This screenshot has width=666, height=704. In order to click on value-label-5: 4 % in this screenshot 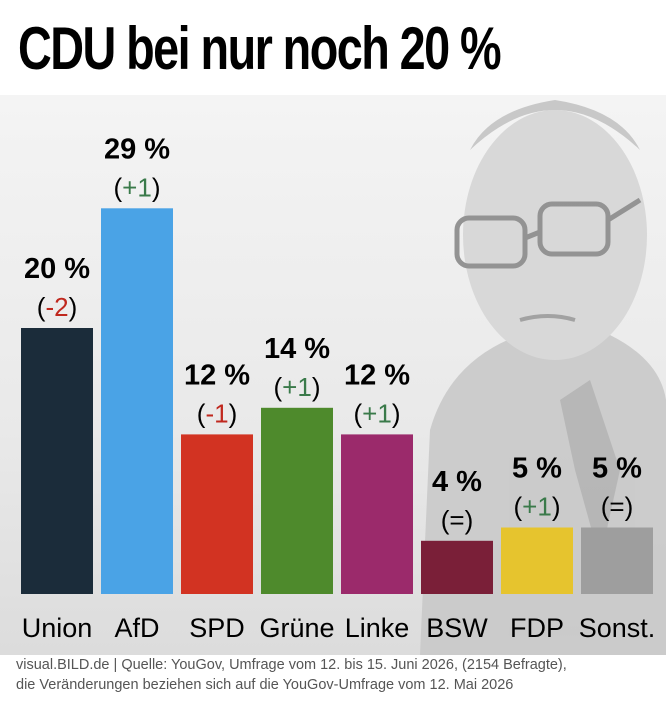, I will do `click(457, 482)`.